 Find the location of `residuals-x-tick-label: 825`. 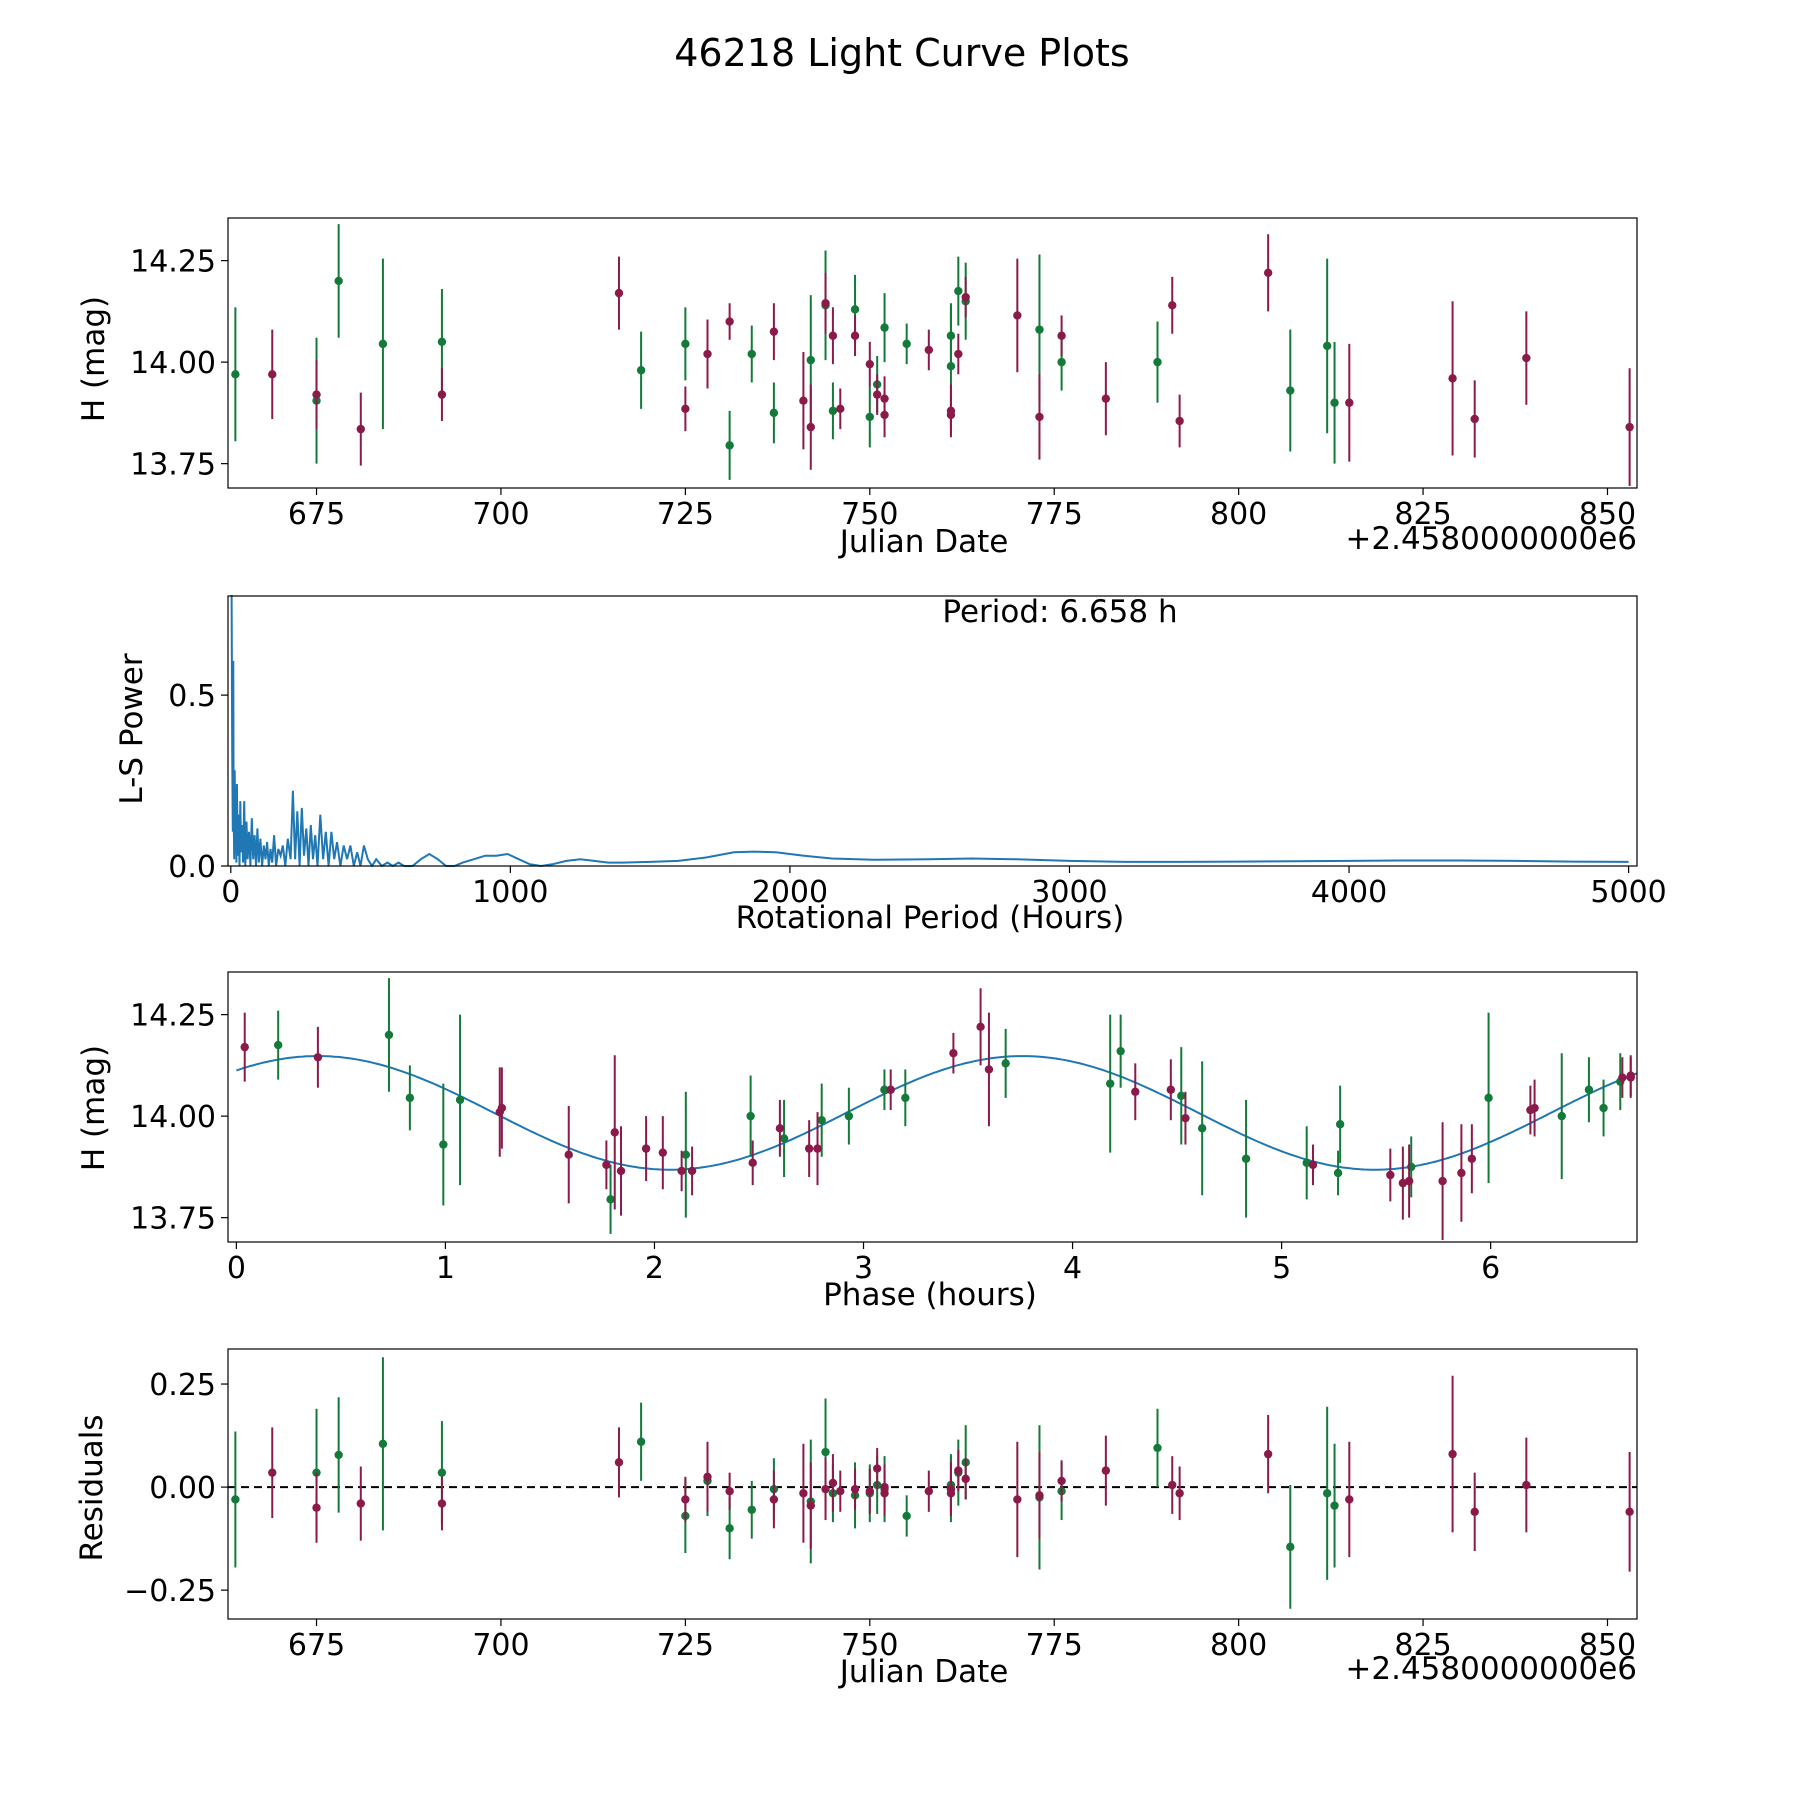

residuals-x-tick-label: 825 is located at coordinates (1422, 1645).